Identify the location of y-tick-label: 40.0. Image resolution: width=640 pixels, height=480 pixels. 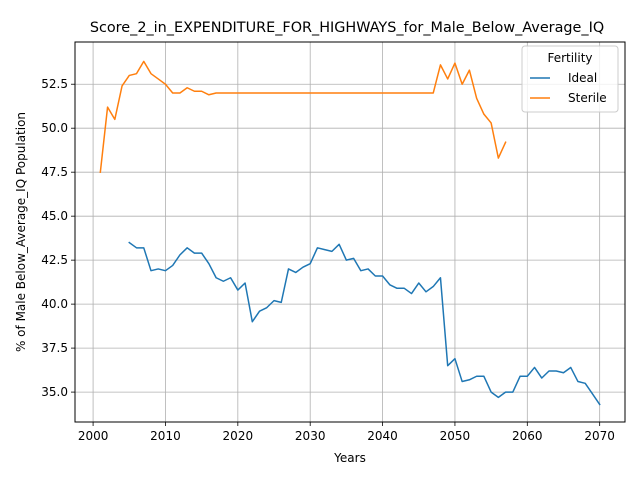
(54, 304).